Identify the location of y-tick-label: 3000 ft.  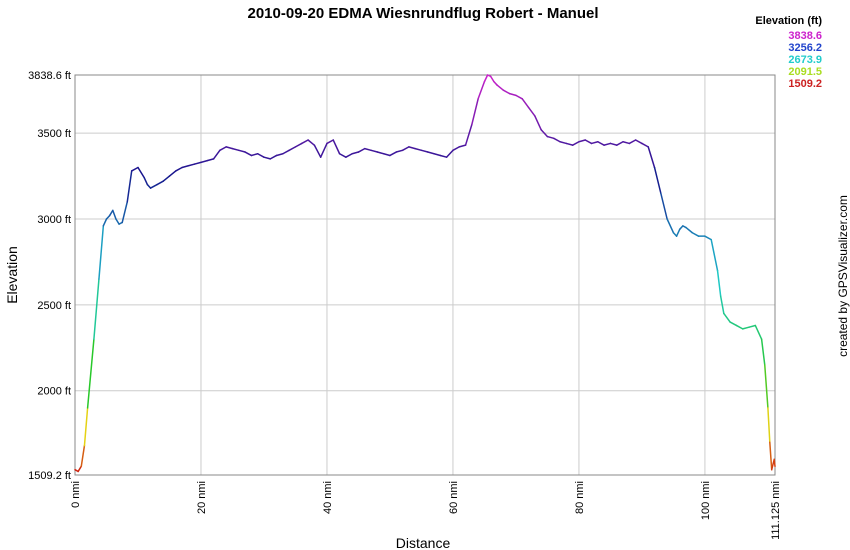
(54, 220).